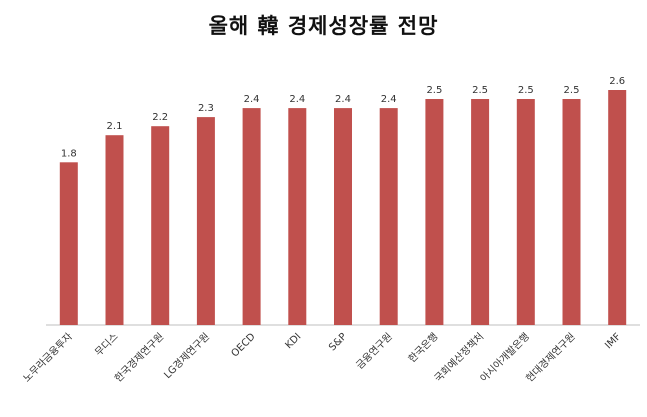 The width and height of the screenshot is (647, 417). What do you see at coordinates (323, 26) in the screenshot?
I see `chart-title: 올해 韓 경제성장률 전망` at bounding box center [323, 26].